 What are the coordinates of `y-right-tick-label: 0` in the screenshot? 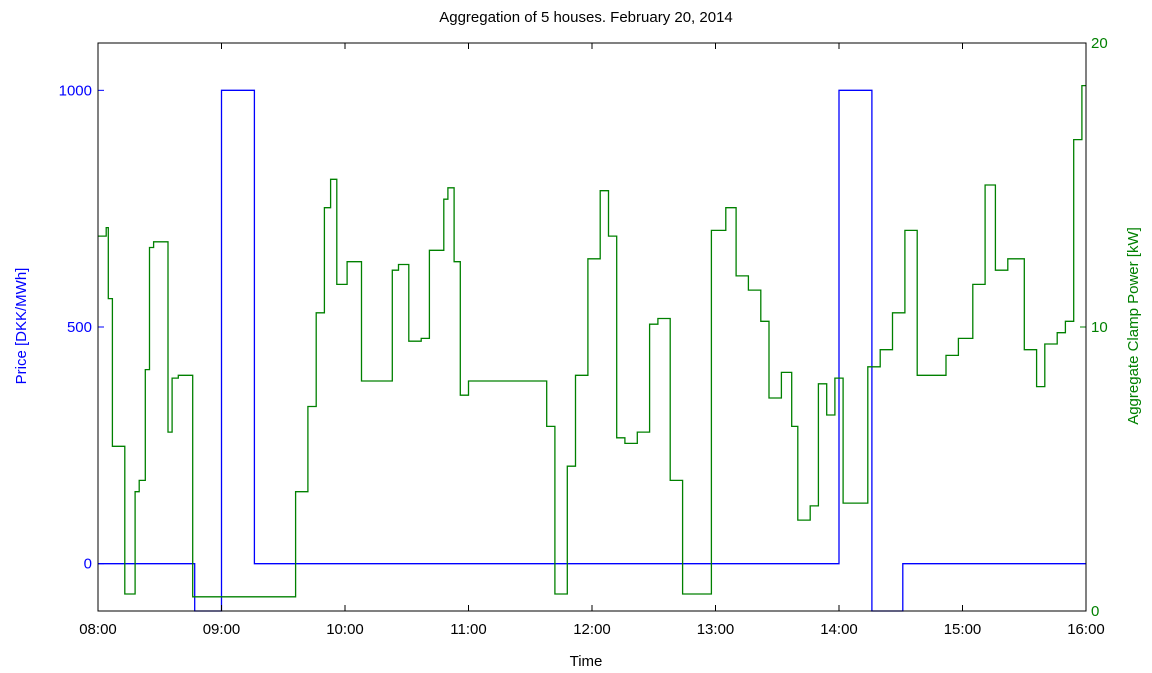 It's located at (1095, 611).